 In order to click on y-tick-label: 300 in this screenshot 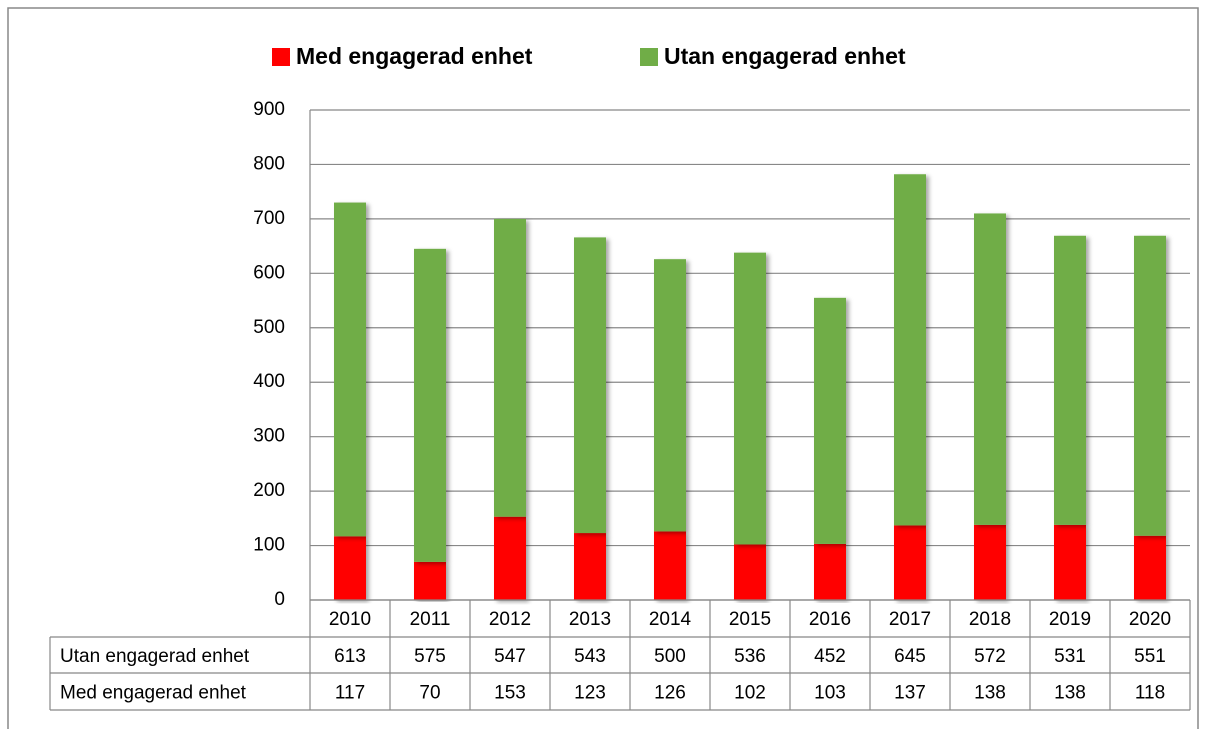, I will do `click(269, 436)`.